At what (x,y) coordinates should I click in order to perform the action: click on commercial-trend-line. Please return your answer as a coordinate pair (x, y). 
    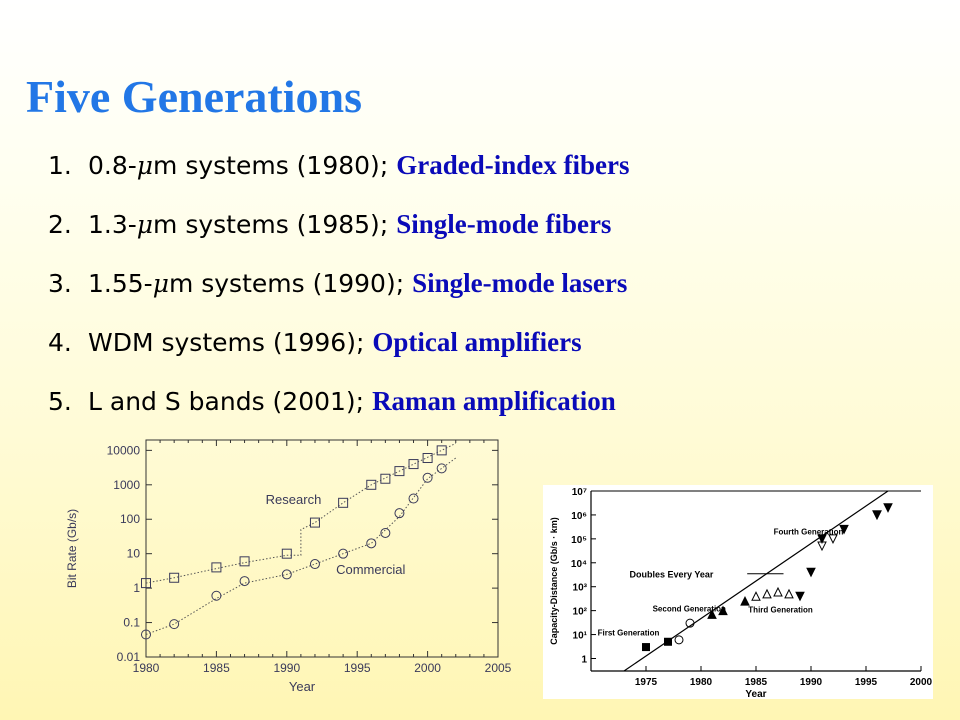
    Looking at the image, I should click on (301, 546).